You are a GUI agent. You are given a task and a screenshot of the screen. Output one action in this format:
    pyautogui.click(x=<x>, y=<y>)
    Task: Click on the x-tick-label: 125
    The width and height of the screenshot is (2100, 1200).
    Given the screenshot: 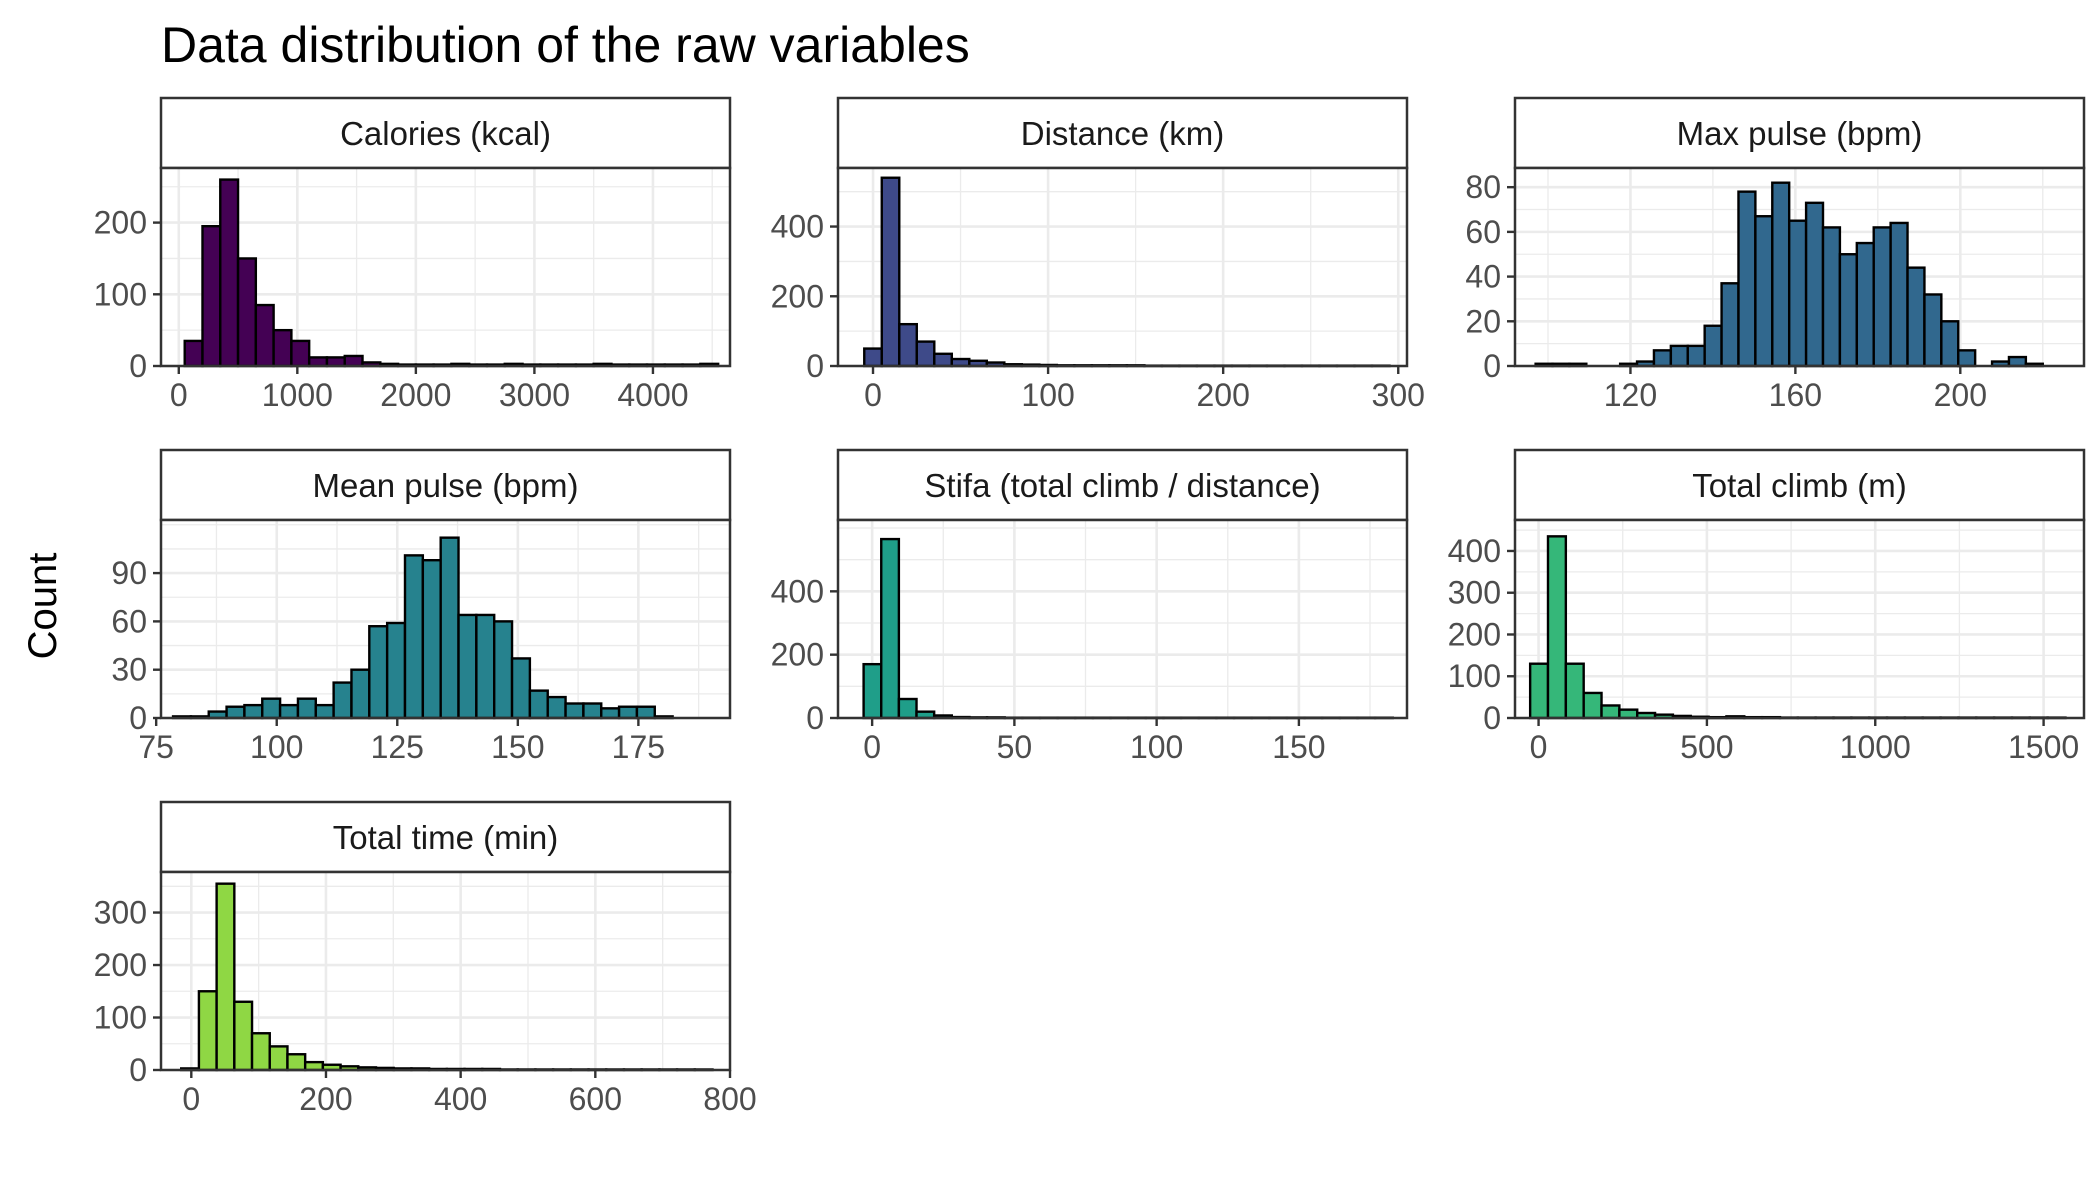 What is the action you would take?
    pyautogui.click(x=397, y=747)
    